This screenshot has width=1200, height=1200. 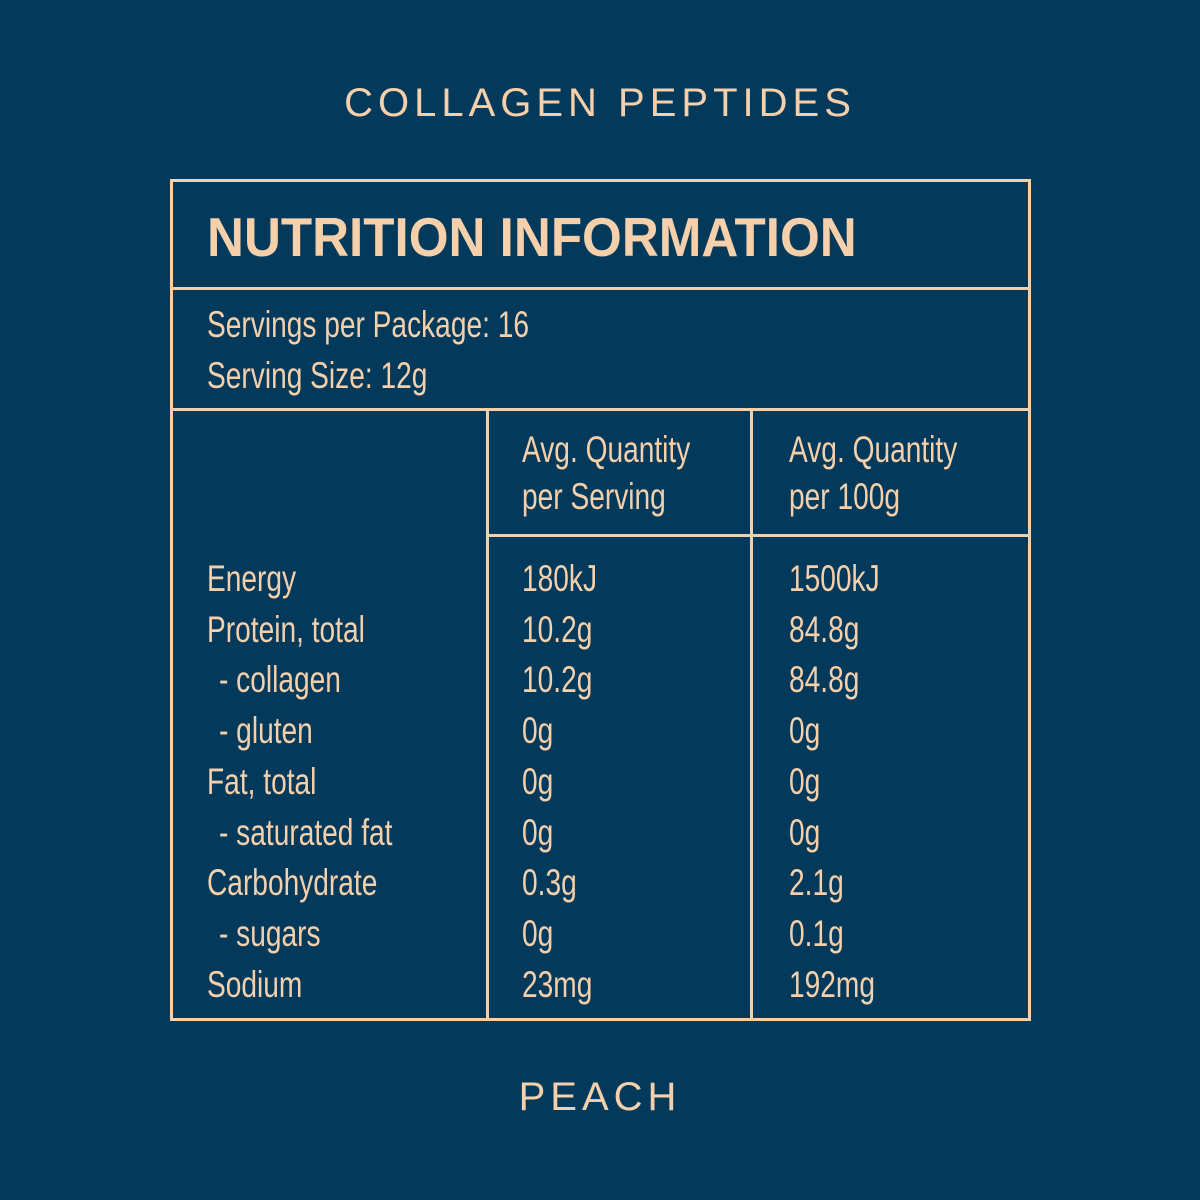 What do you see at coordinates (600, 103) in the screenshot?
I see `brand: COLLAGEN PEPTIDES` at bounding box center [600, 103].